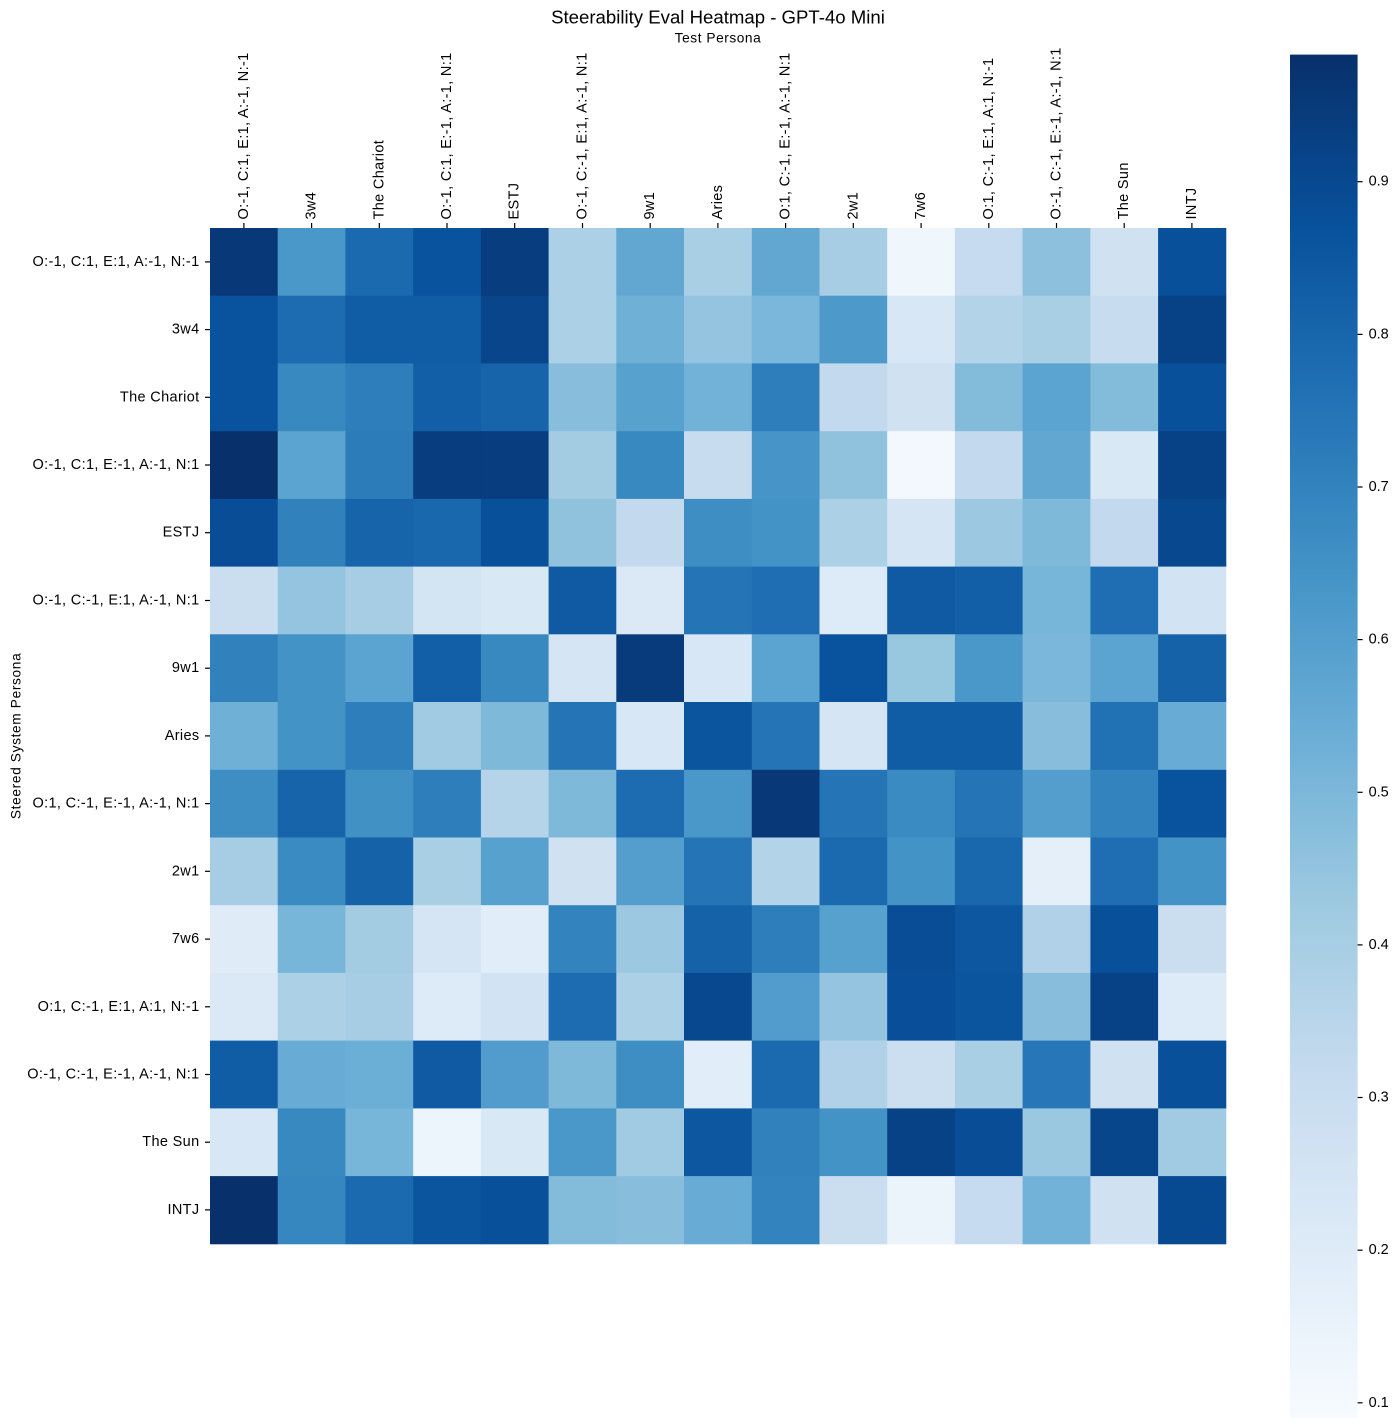 The height and width of the screenshot is (1428, 1399). I want to click on svg-text:Steerability Eval Heatmap - GP: Steerability Eval Heatmap - GPT-4o Mini, so click(718, 17).